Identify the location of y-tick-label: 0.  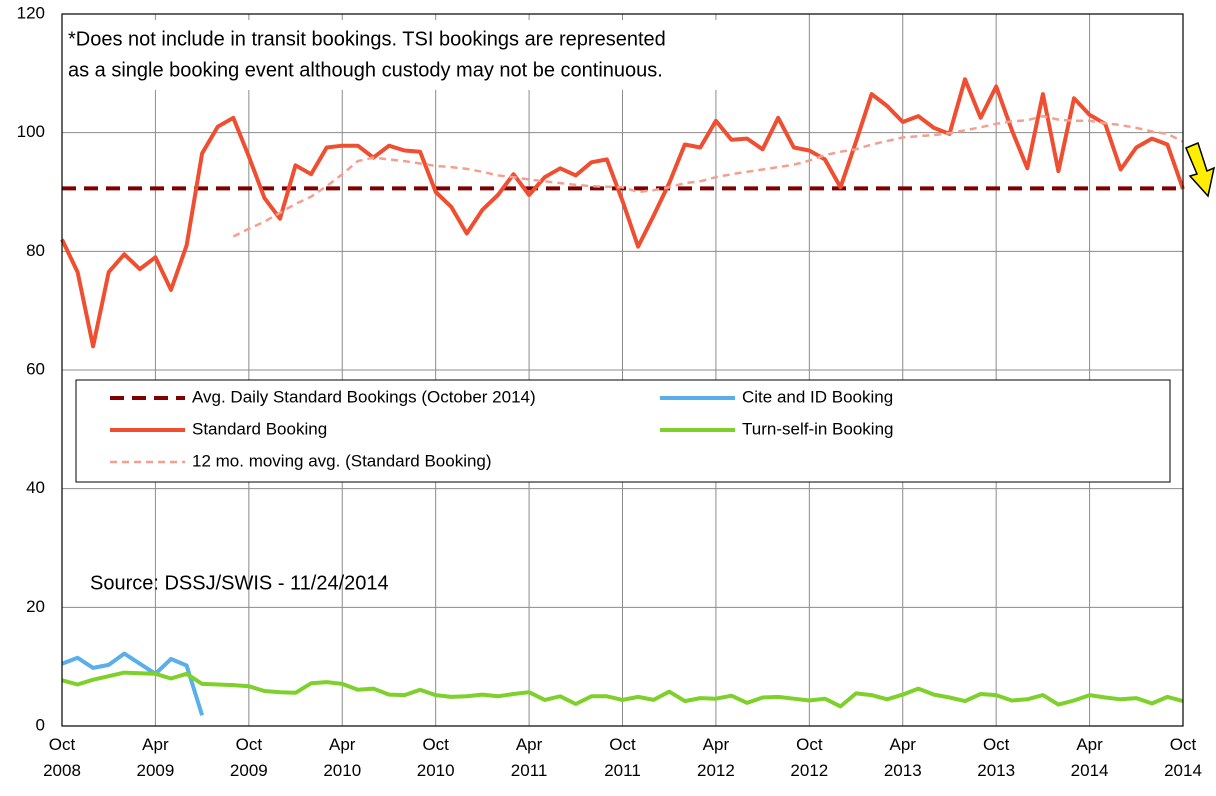
(40, 724).